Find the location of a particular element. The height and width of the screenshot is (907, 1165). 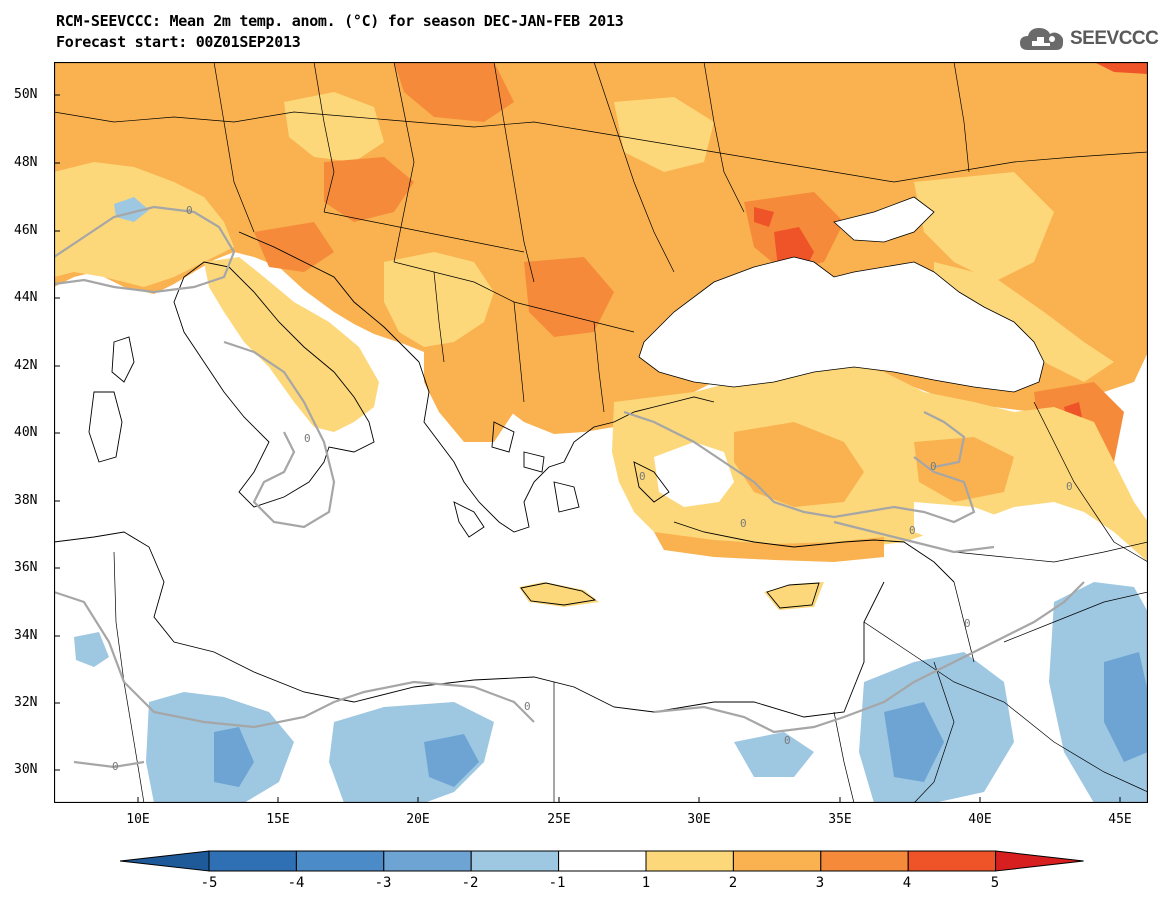

lat-label: 46N is located at coordinates (26, 230).